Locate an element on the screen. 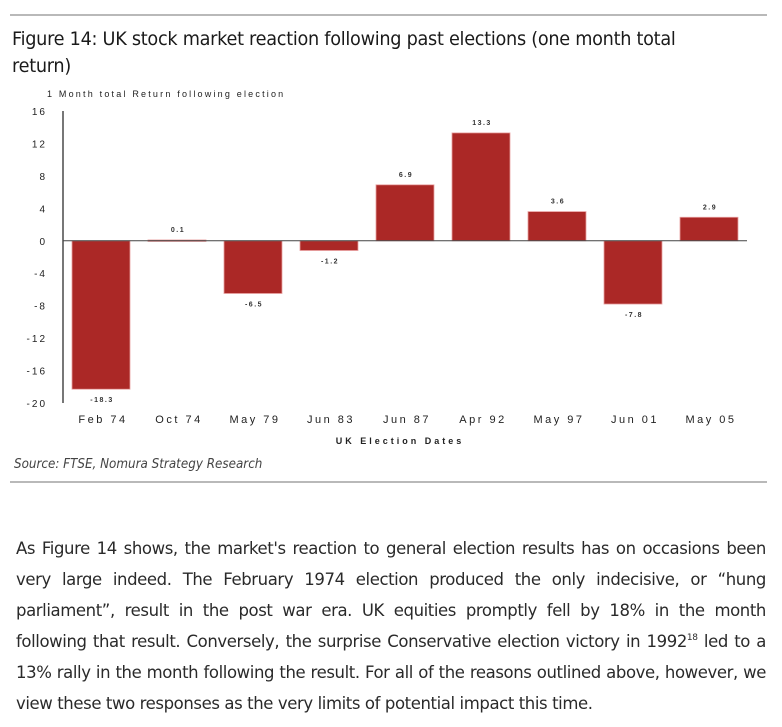 This screenshot has width=782, height=727. value-label: 13.3 is located at coordinates (482, 123).